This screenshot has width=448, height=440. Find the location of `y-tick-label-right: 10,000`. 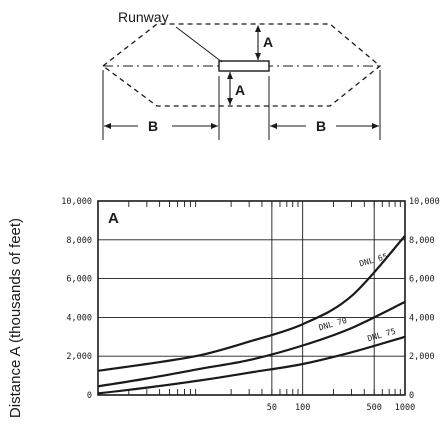

y-tick-label-right: 10,000 is located at coordinates (424, 202).